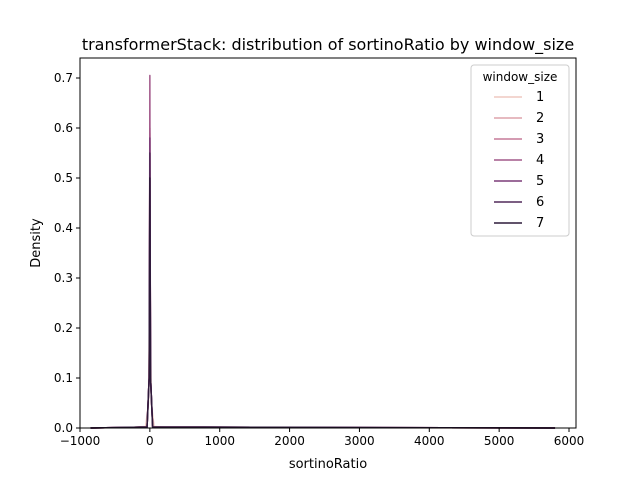 Image resolution: width=640 pixels, height=480 pixels. I want to click on x-tick-label: −1000, so click(80, 441).